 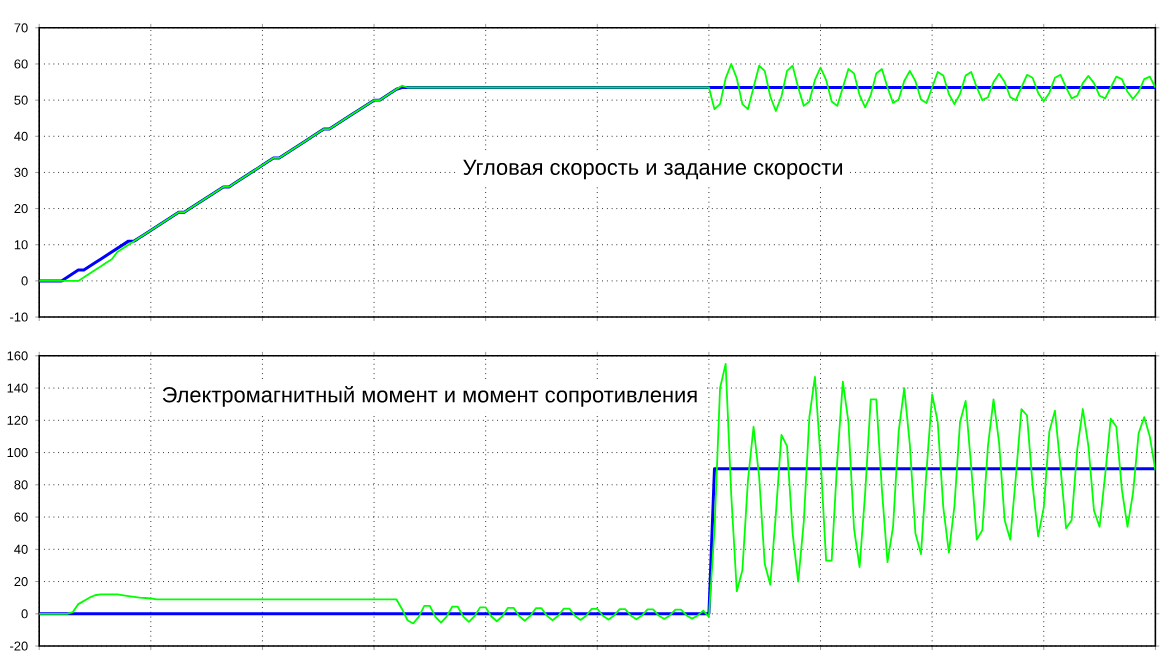 I want to click on annotation: Электромагнитный момент и момент сопротивления, so click(x=429, y=396).